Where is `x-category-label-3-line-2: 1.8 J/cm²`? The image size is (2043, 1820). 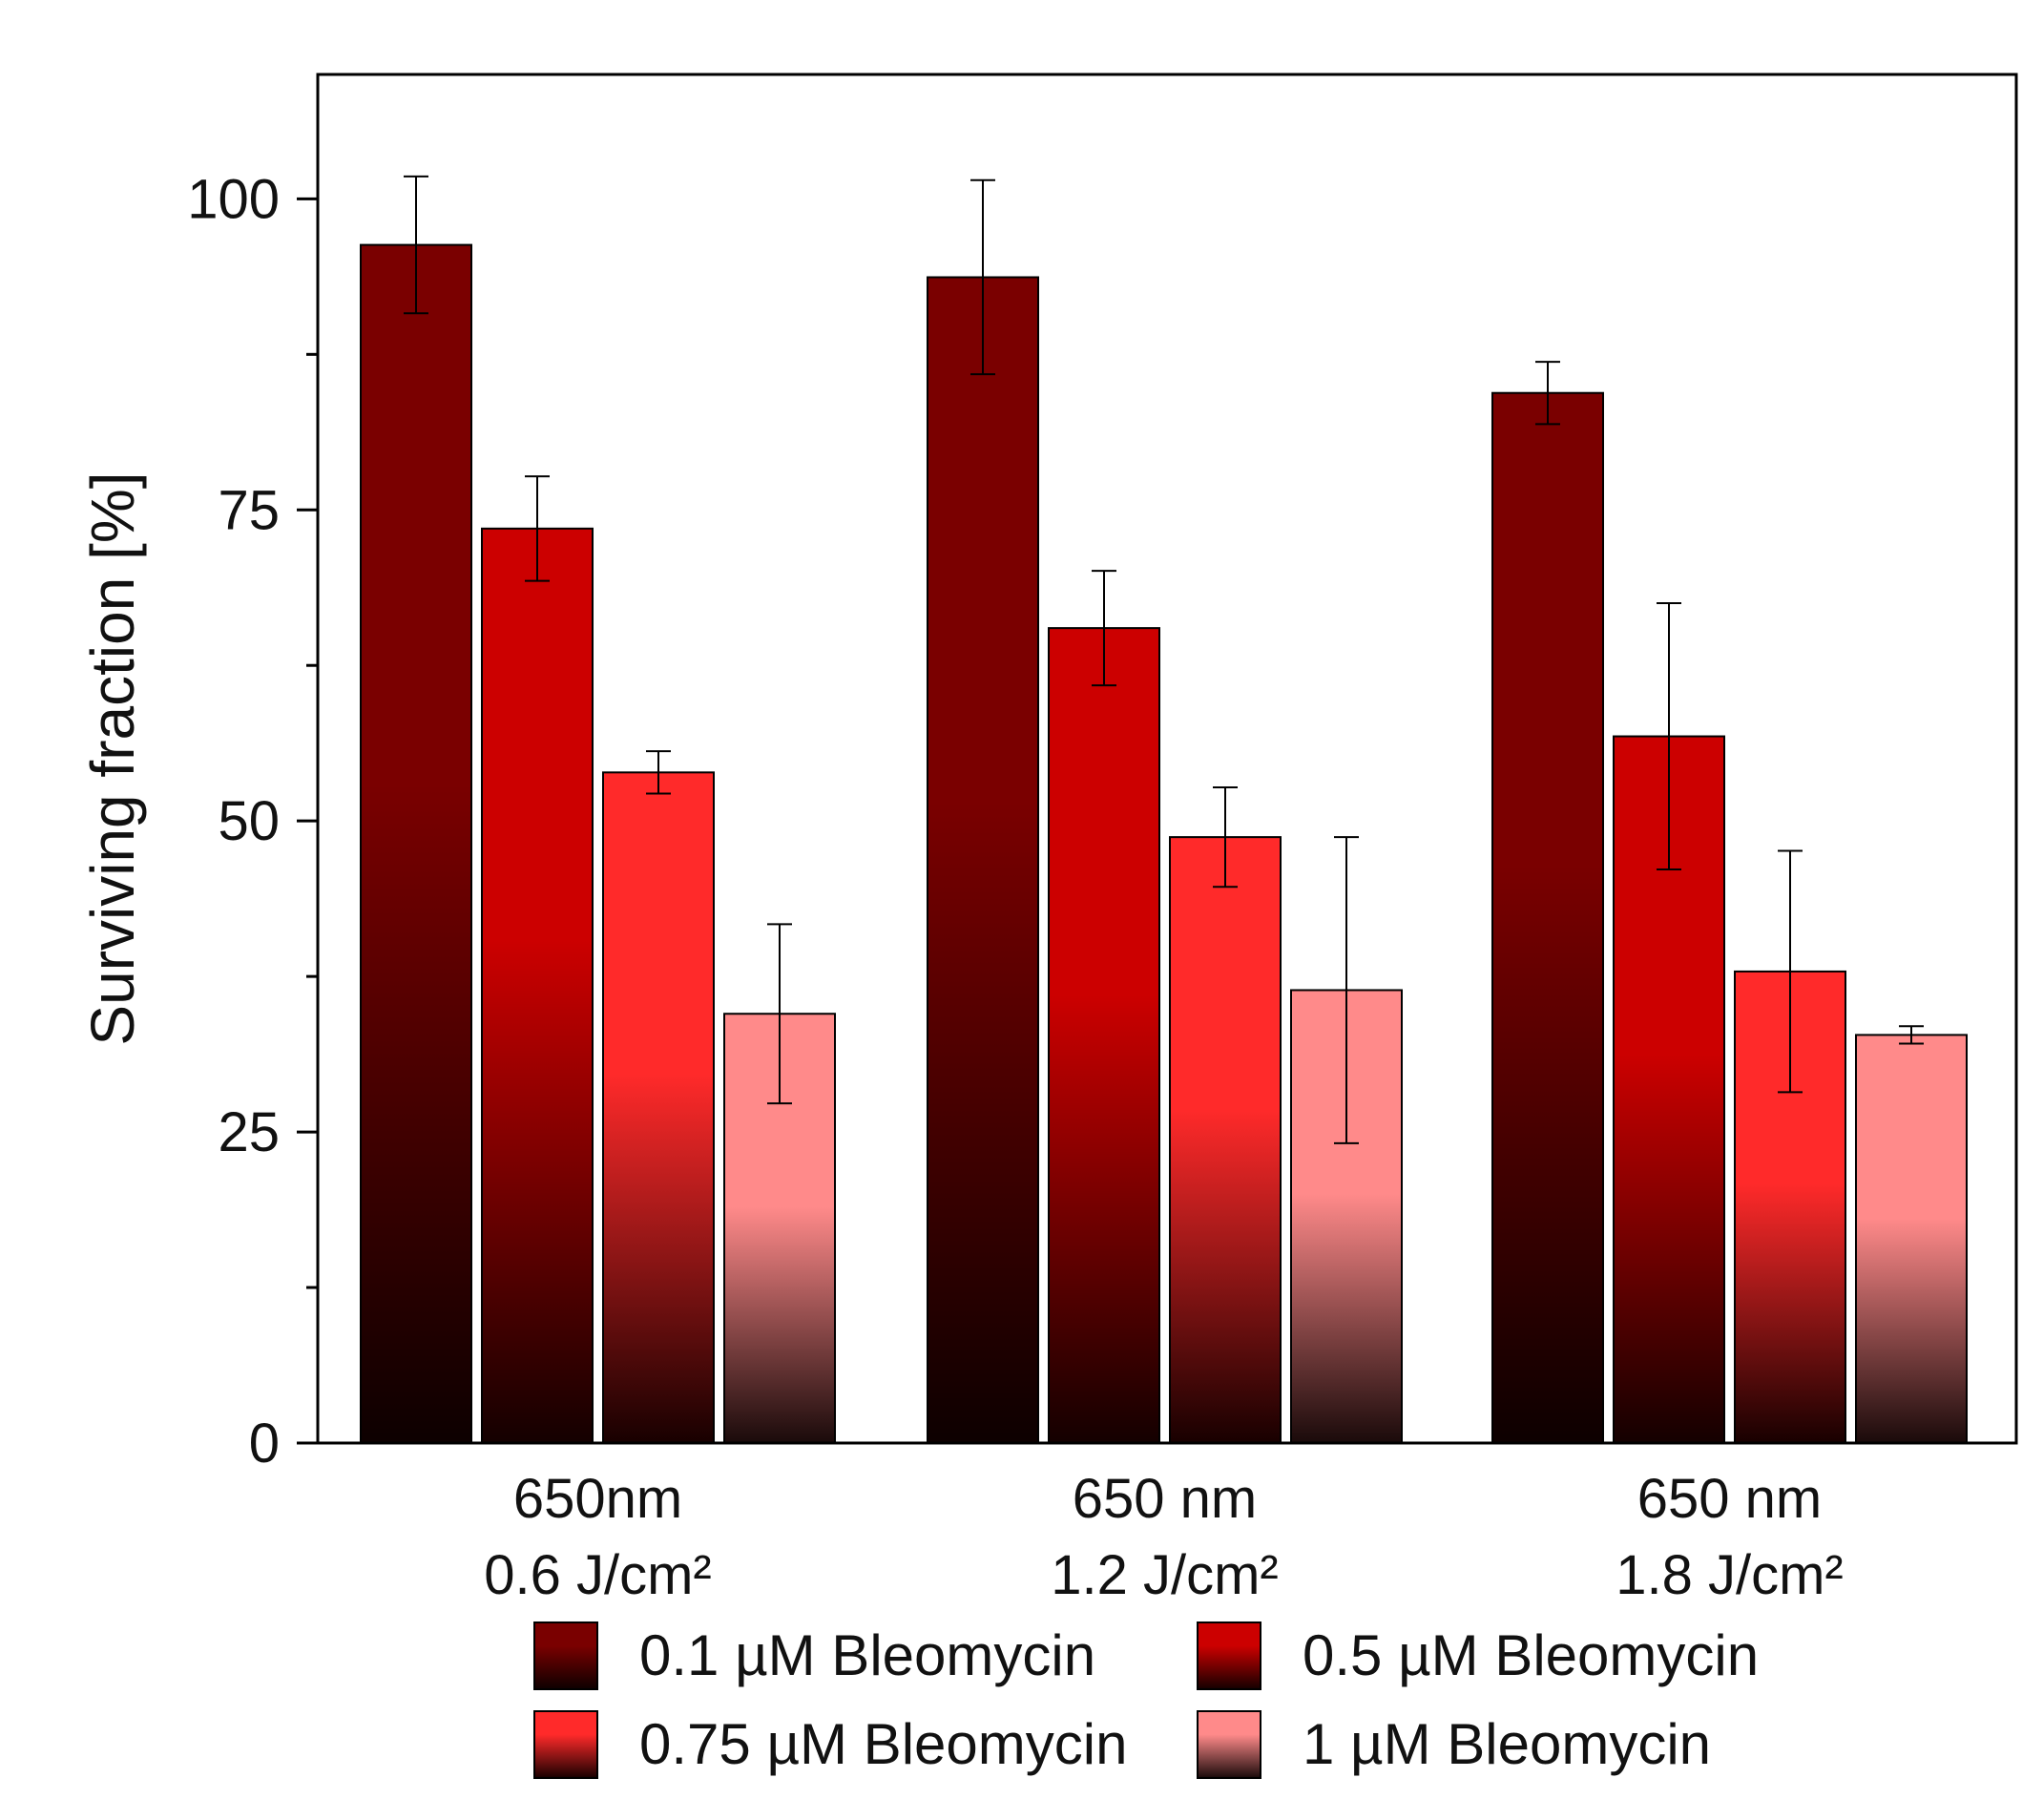 x-category-label-3-line-2: 1.8 J/cm² is located at coordinates (1730, 1575).